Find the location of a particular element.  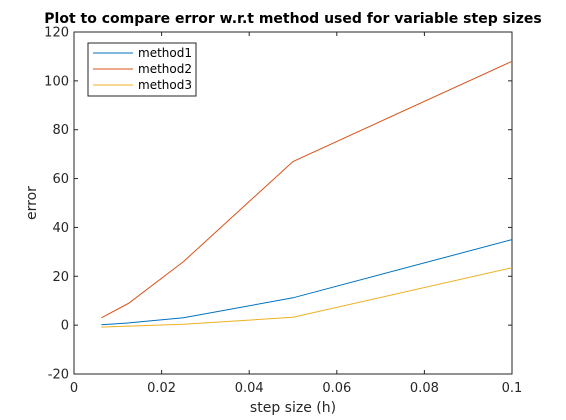

x-tick-label: 0.08 is located at coordinates (424, 388).